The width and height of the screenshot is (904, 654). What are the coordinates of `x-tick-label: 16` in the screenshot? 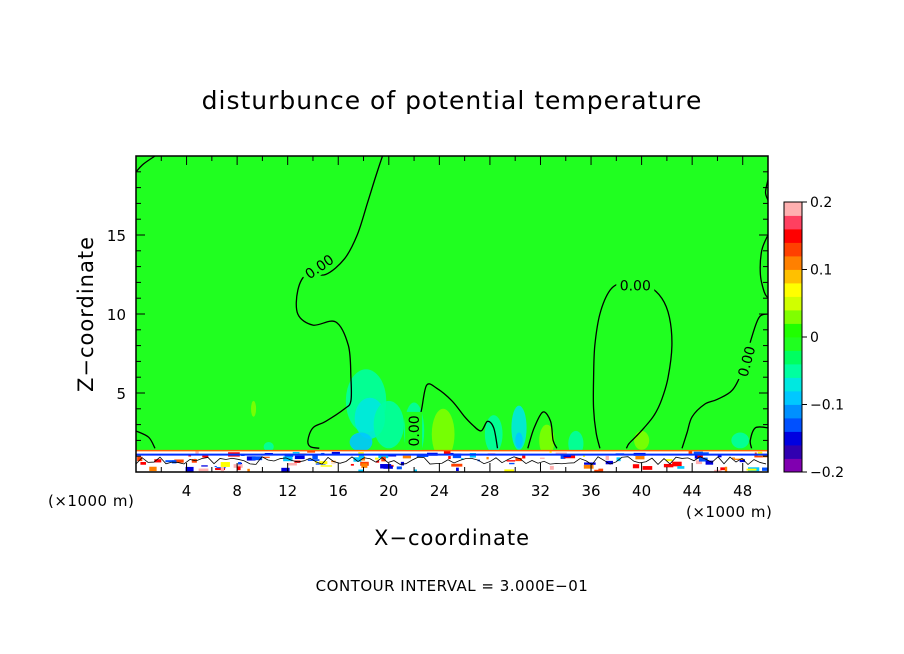 It's located at (338, 491).